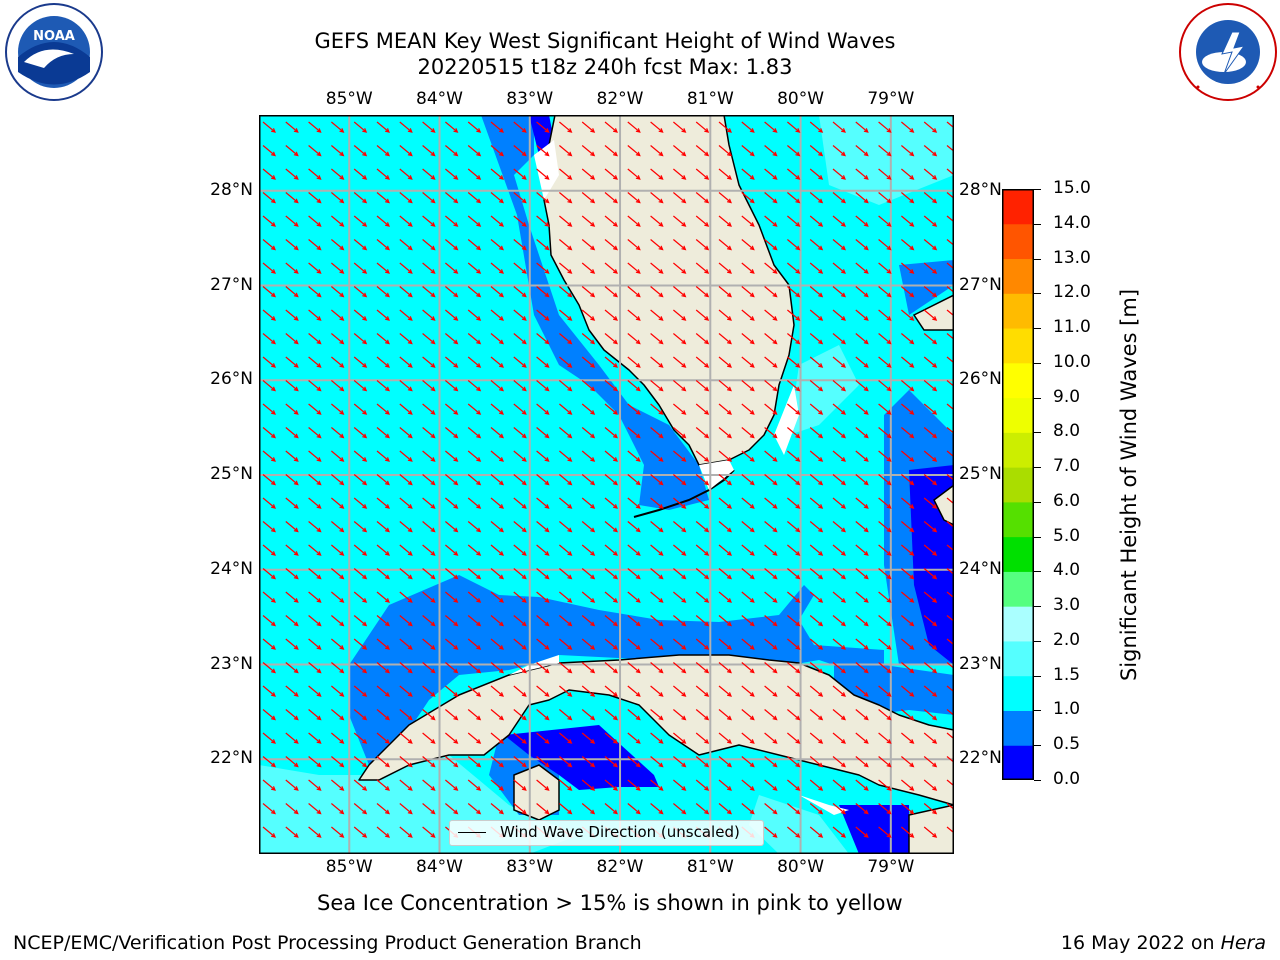 This screenshot has width=1280, height=960. What do you see at coordinates (605, 67) in the screenshot?
I see `chart-subtitle: 20220515 t18z 240h fcst Max: 1.83` at bounding box center [605, 67].